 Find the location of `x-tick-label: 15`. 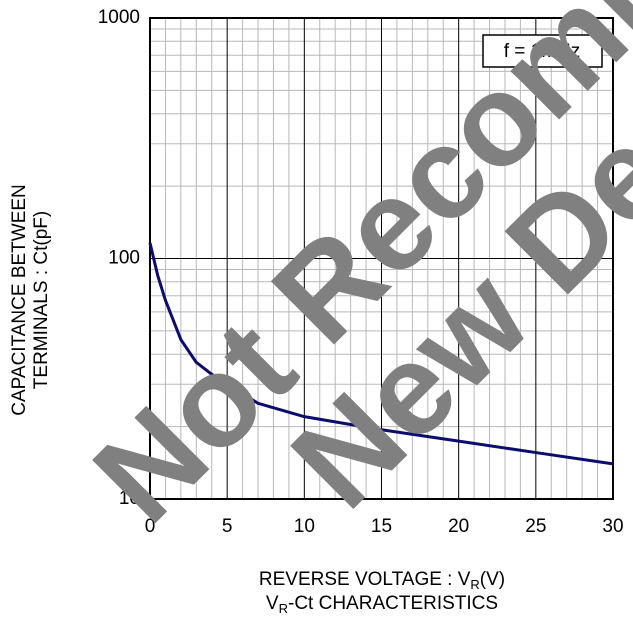

x-tick-label: 15 is located at coordinates (381, 526).